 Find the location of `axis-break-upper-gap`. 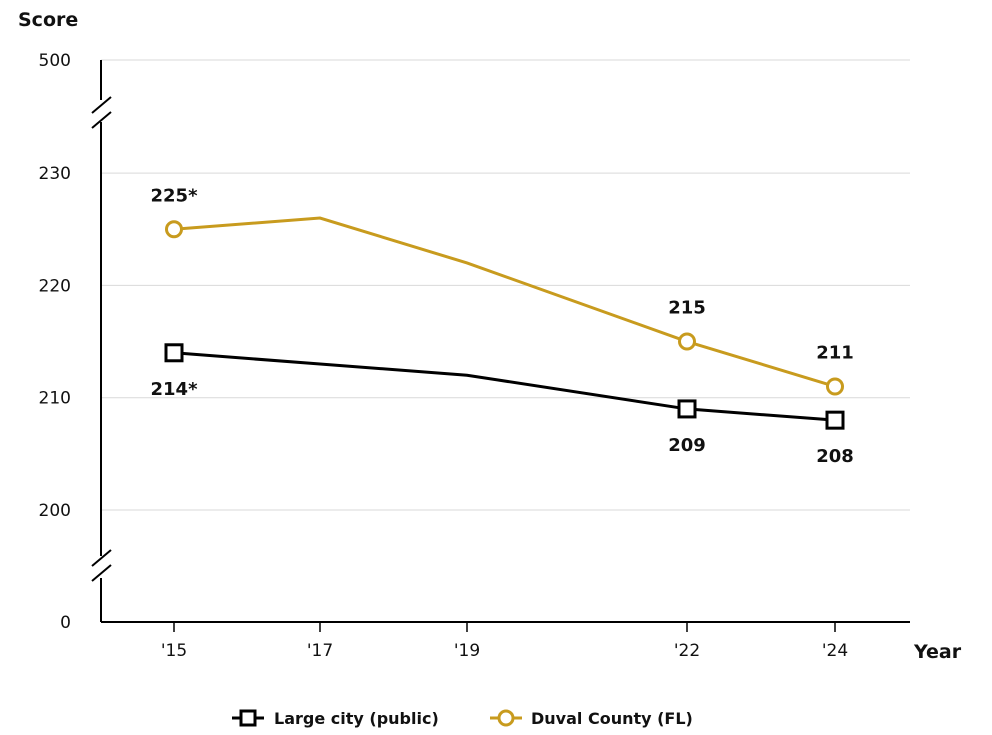

axis-break-upper-gap is located at coordinates (101, 111).